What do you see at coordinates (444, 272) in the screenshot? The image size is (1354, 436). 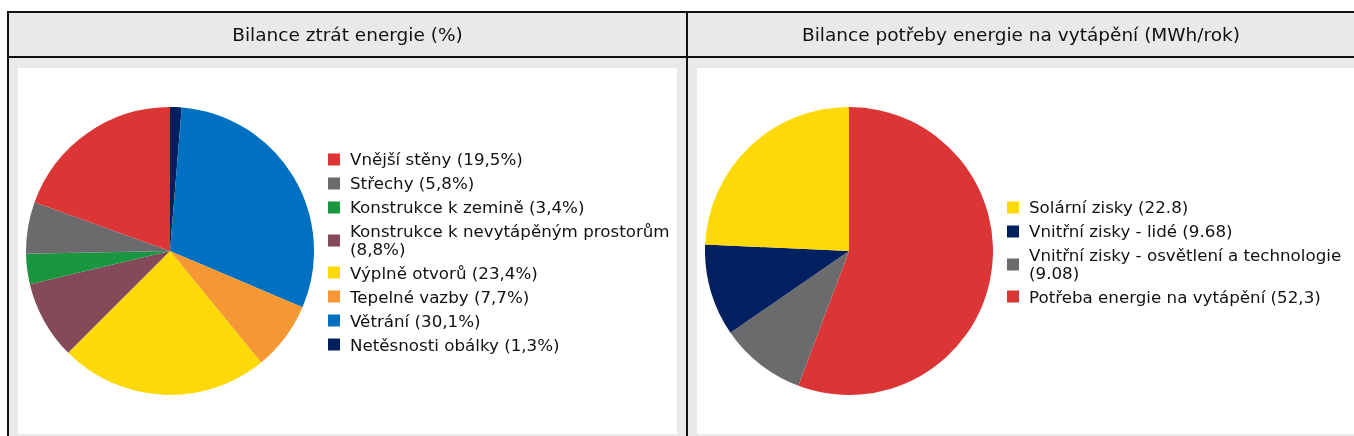 I see `legend-label: Výplně otvorů (23,4%)` at bounding box center [444, 272].